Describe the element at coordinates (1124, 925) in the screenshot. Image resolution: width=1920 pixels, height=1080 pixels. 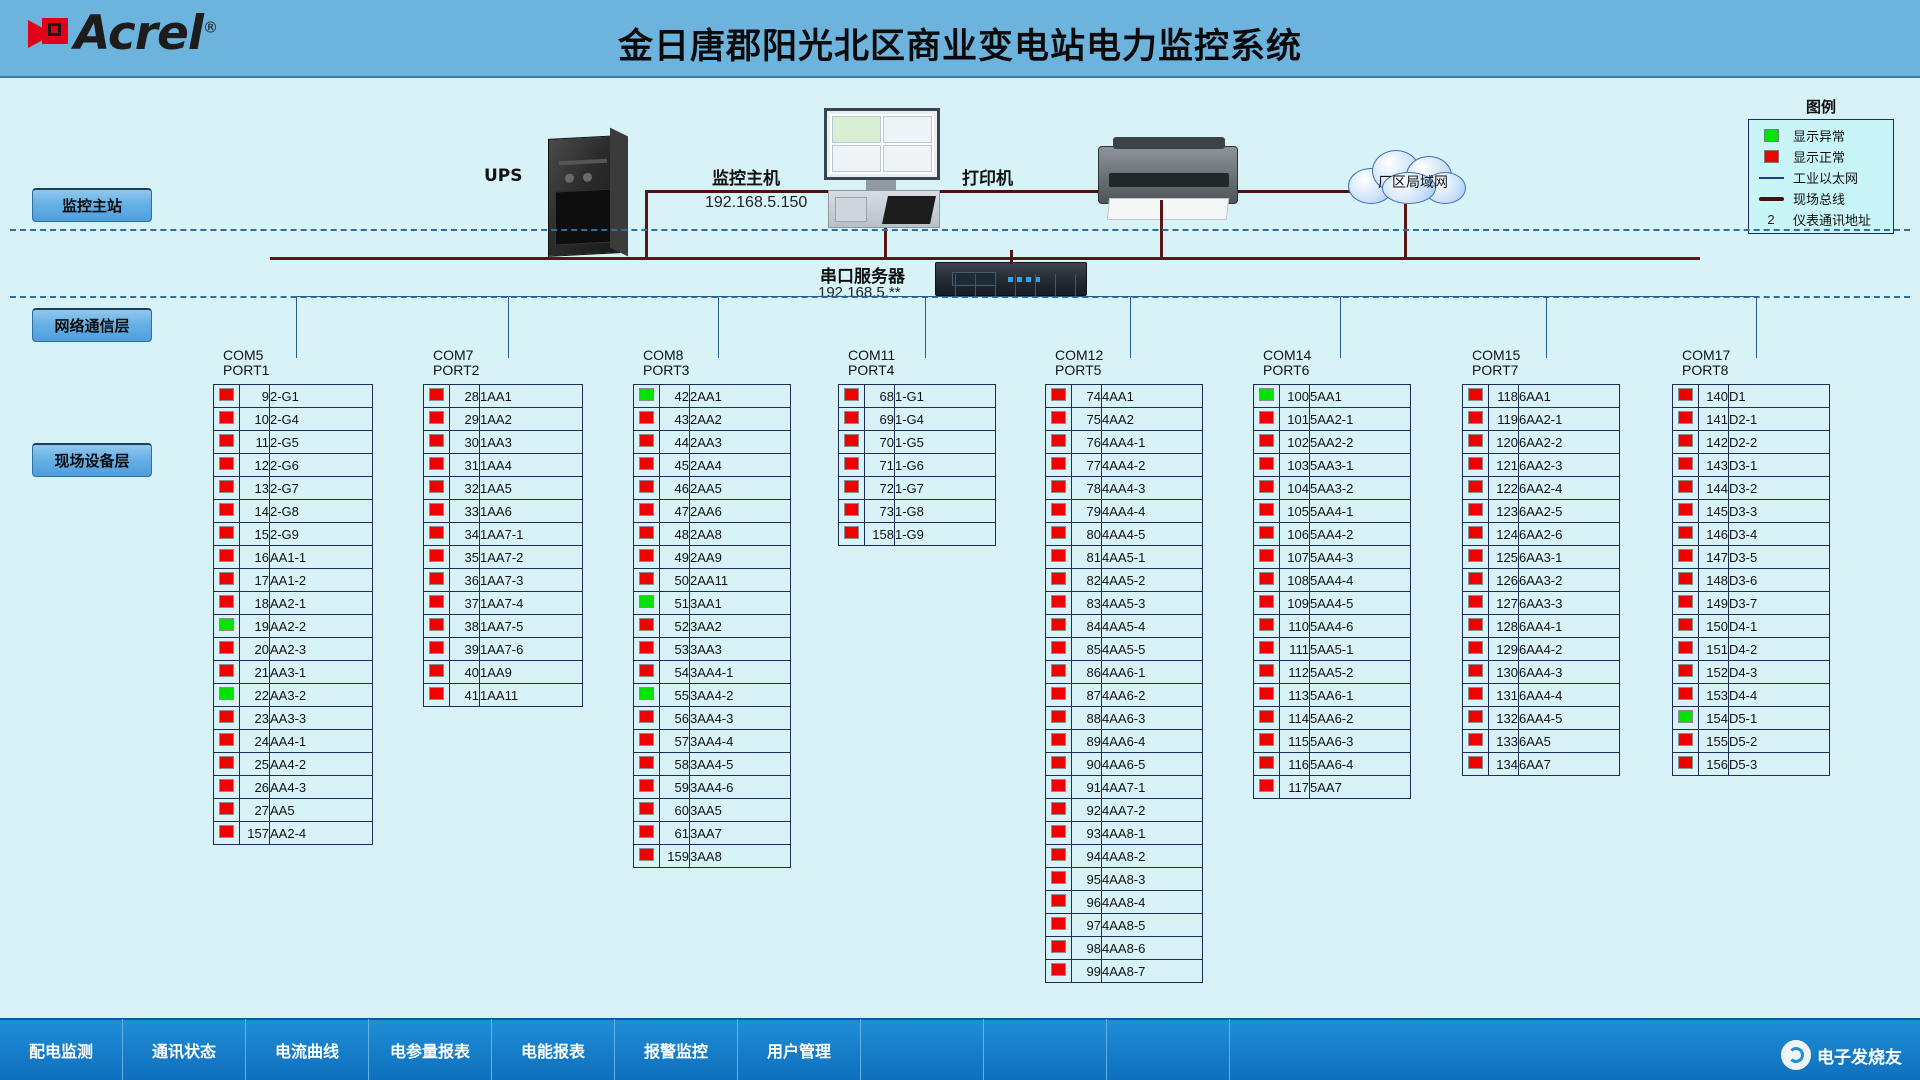
I see `table-row: 97 4AA8-5` at that location.